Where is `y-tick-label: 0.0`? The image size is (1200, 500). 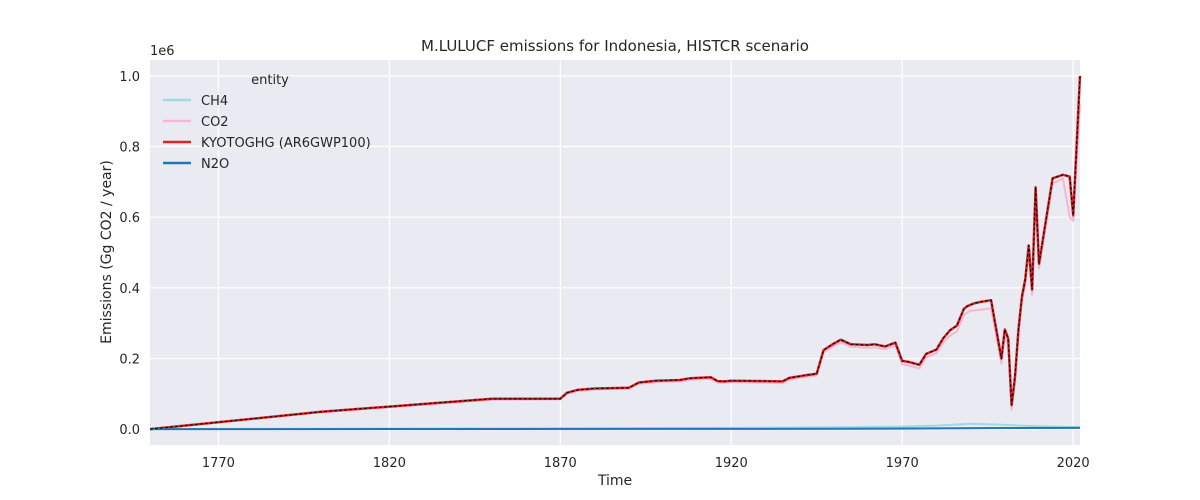 y-tick-label: 0.0 is located at coordinates (129, 430).